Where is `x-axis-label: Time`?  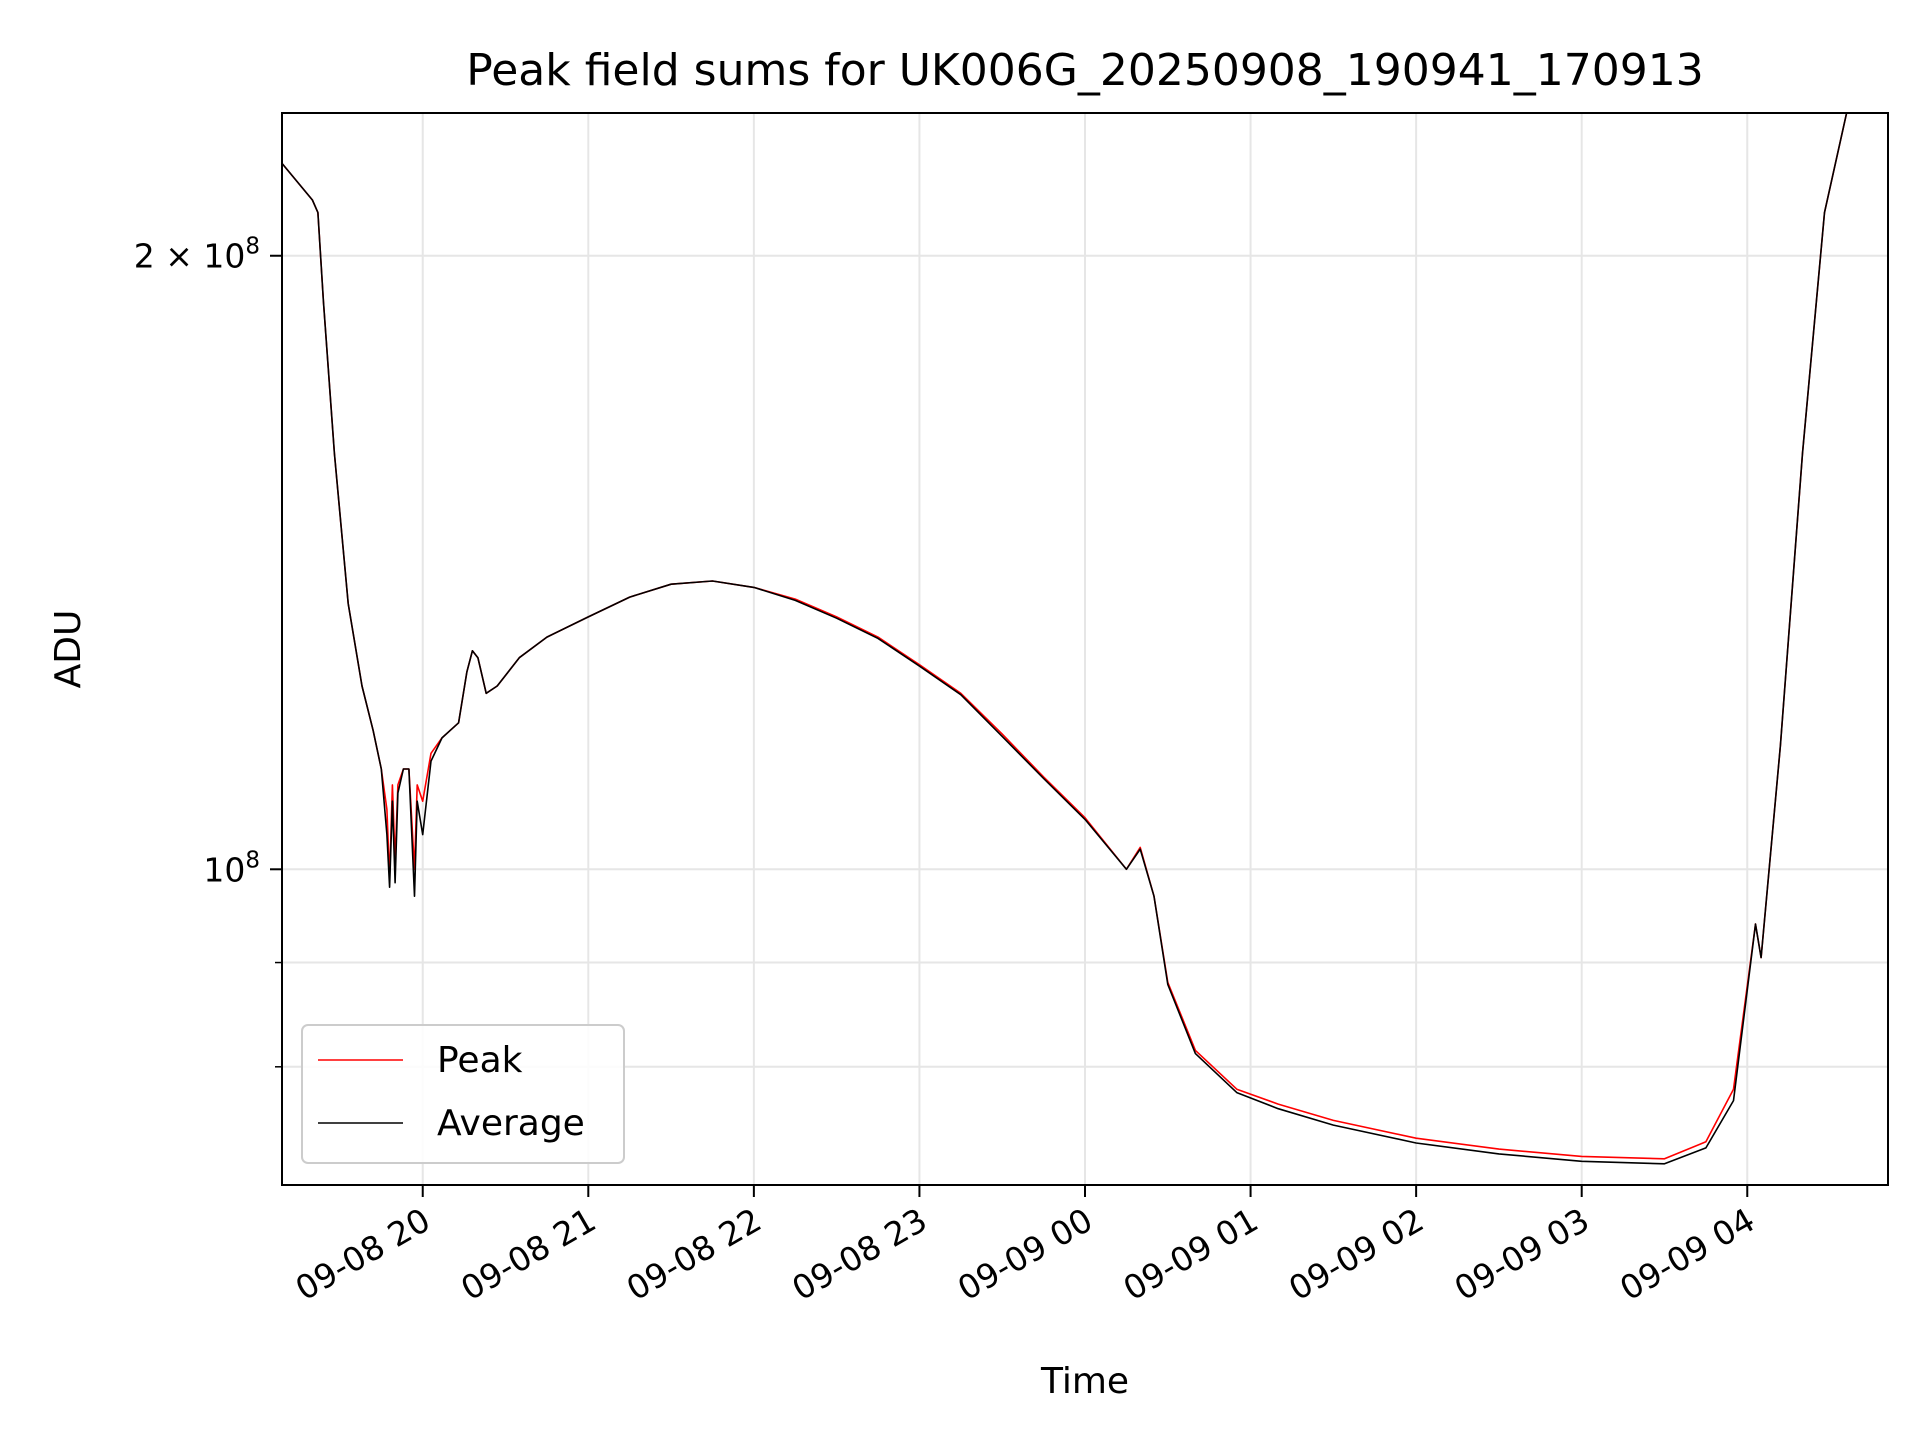
x-axis-label: Time is located at coordinates (1084, 1381).